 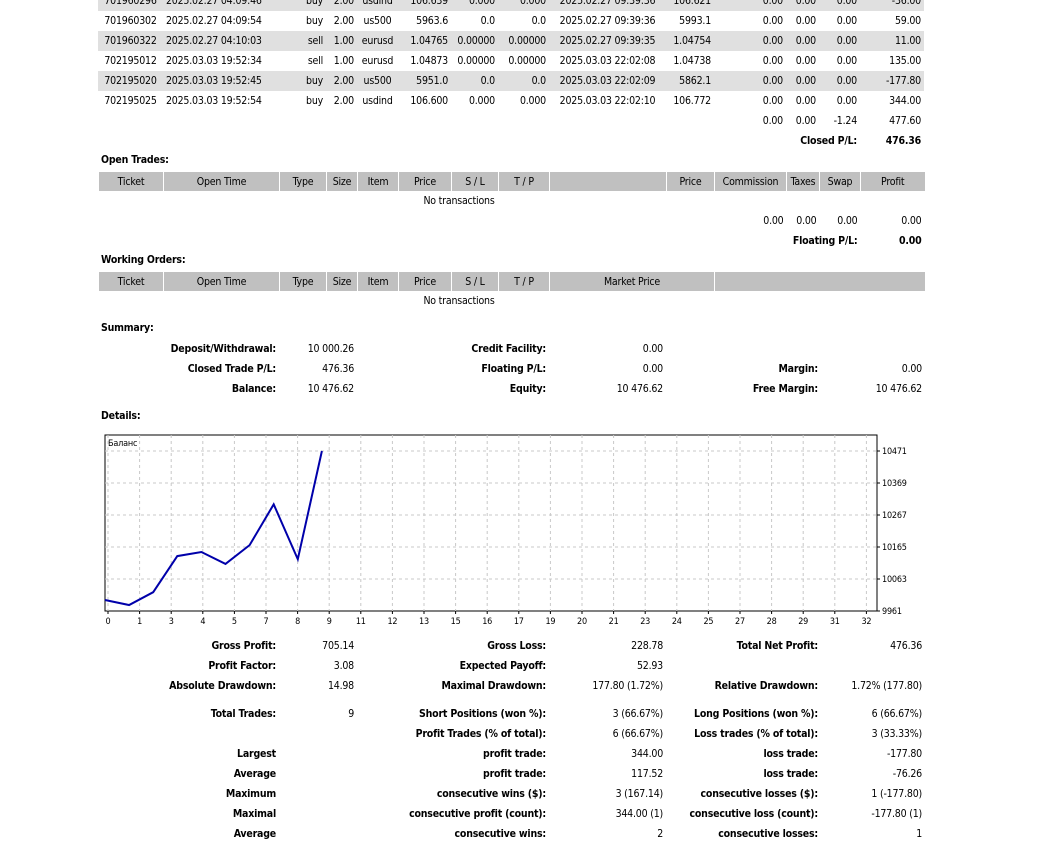 What do you see at coordinates (647, 774) in the screenshot?
I see `stat-value: 117.52` at bounding box center [647, 774].